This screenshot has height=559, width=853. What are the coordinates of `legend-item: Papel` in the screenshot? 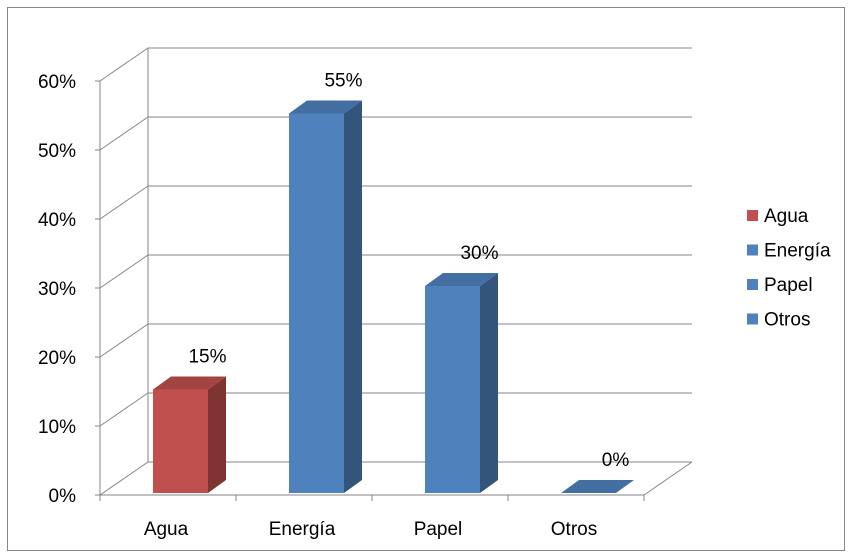 It's located at (780, 285).